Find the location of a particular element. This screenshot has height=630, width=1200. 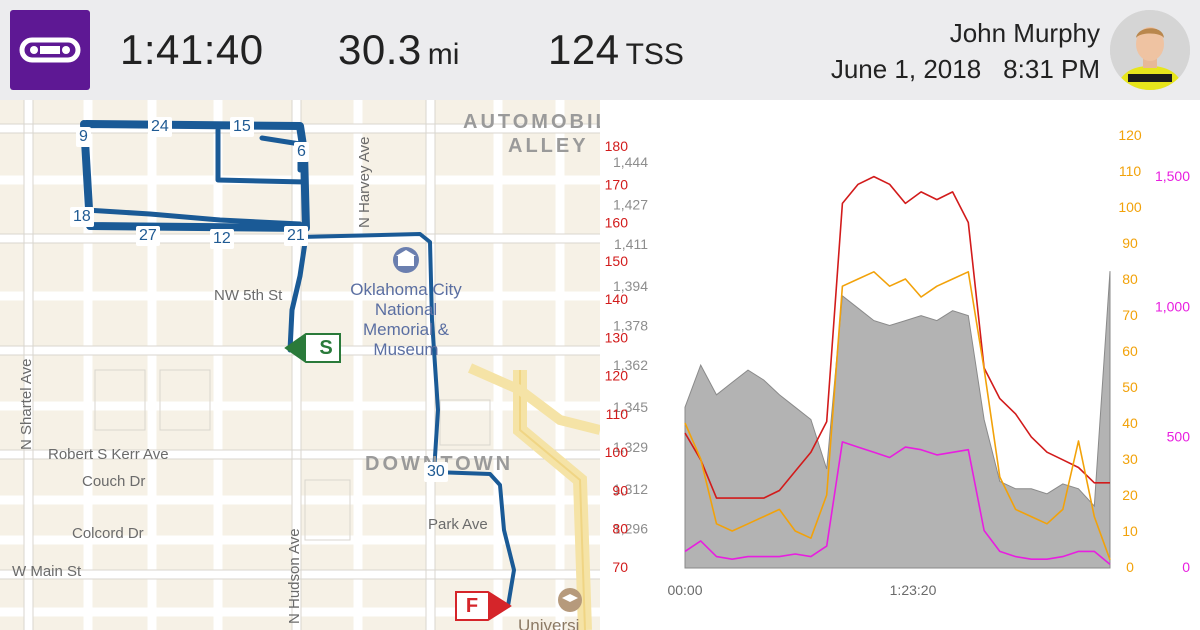

cadence-tick-label: 40 is located at coordinates (1130, 423).